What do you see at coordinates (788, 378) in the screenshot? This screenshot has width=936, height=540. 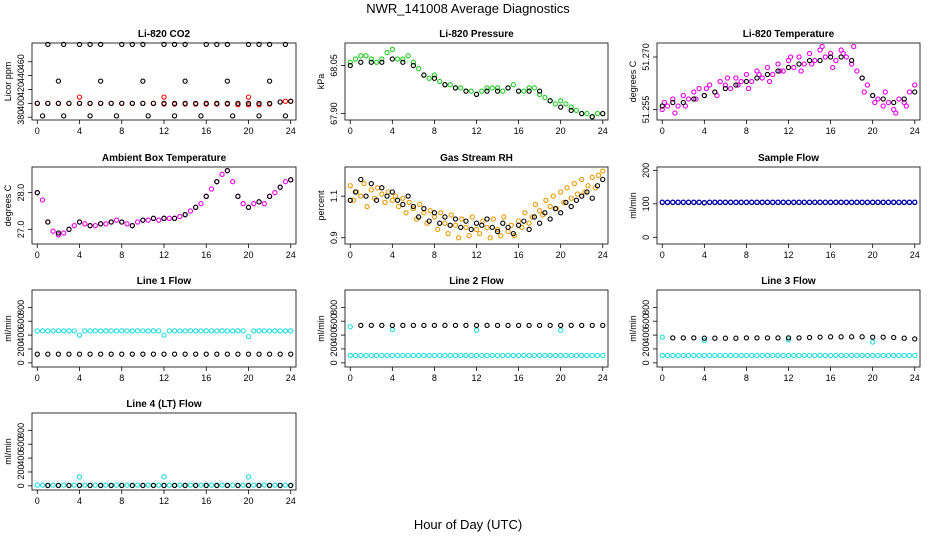 I see `x-tick-label: 12` at bounding box center [788, 378].